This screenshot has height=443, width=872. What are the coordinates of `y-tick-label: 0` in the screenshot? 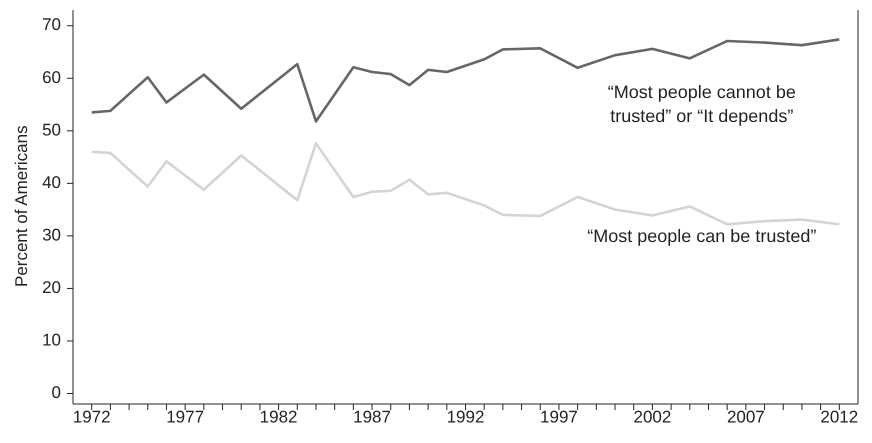 It's located at (56, 392).